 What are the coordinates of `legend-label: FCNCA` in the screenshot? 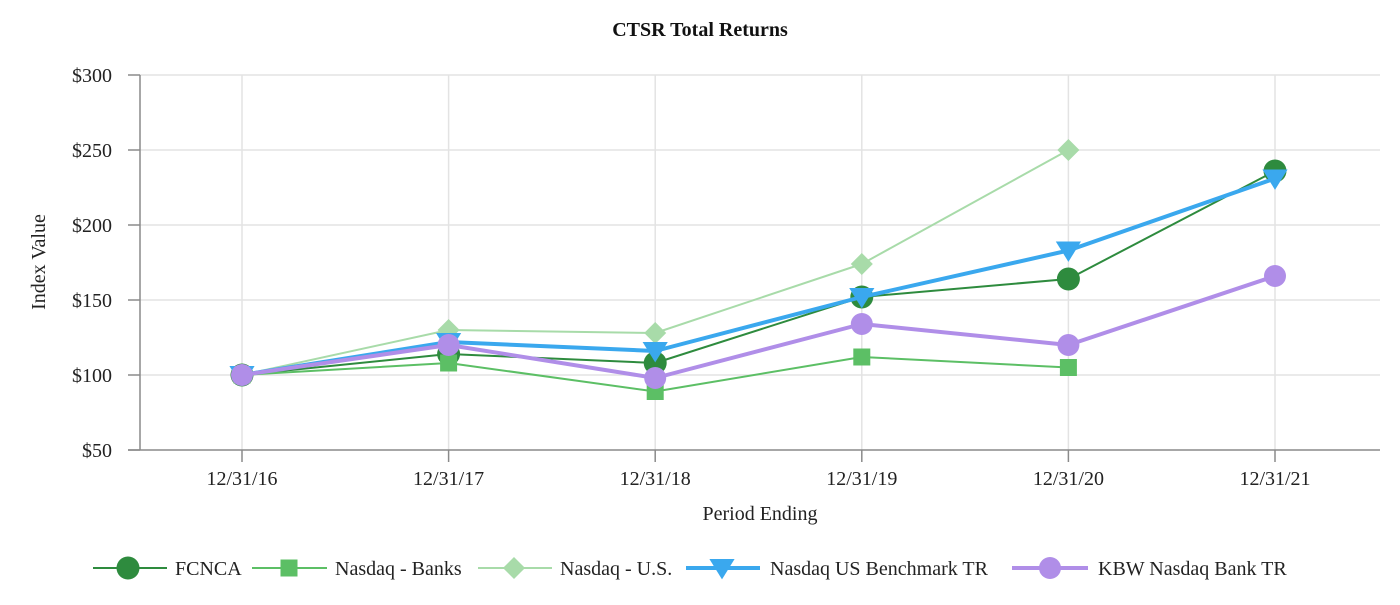 It's located at (208, 569).